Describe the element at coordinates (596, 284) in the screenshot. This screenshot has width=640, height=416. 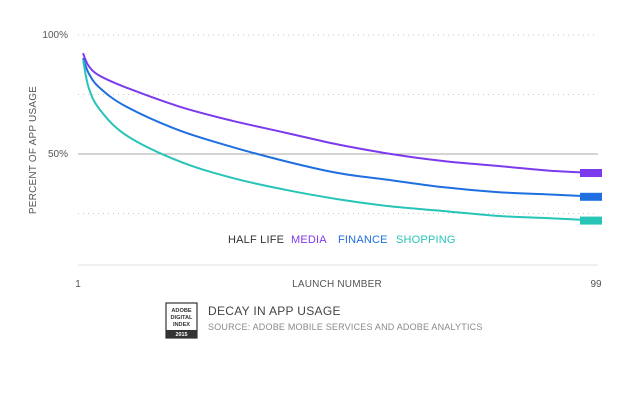
I see `x-tick-99: 99` at that location.